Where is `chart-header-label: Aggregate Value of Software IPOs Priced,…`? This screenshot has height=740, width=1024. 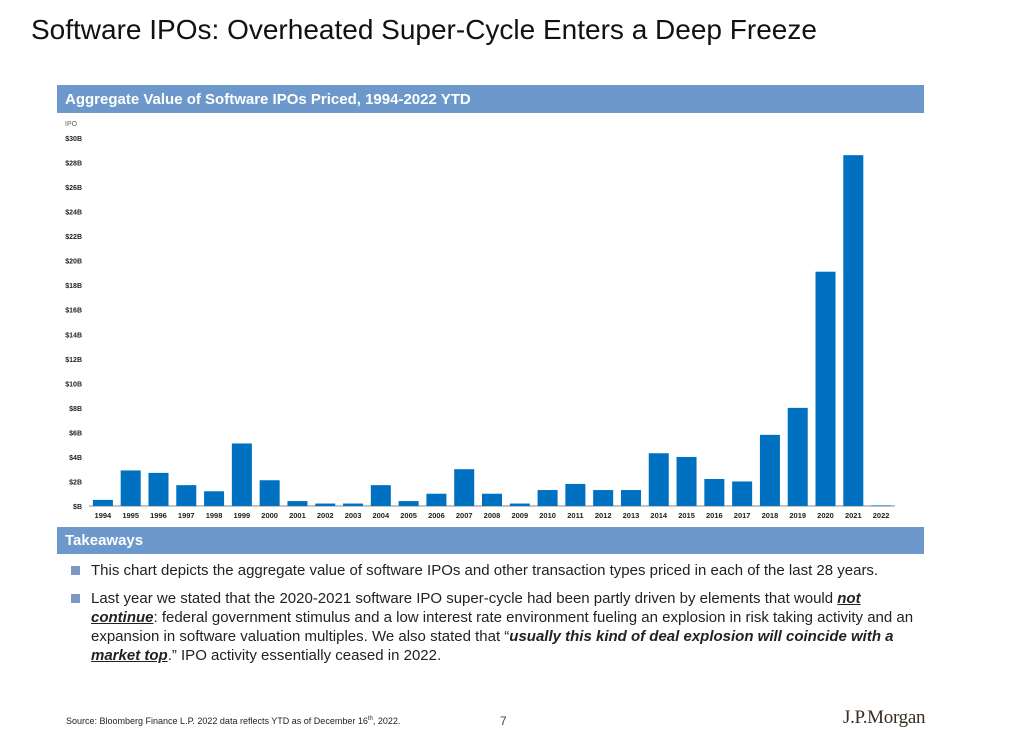 chart-header-label: Aggregate Value of Software IPOs Priced,… is located at coordinates (268, 99).